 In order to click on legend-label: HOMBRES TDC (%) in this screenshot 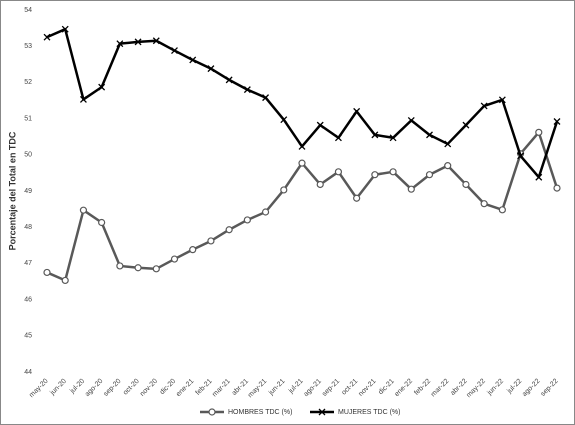, I will do `click(260, 412)`.